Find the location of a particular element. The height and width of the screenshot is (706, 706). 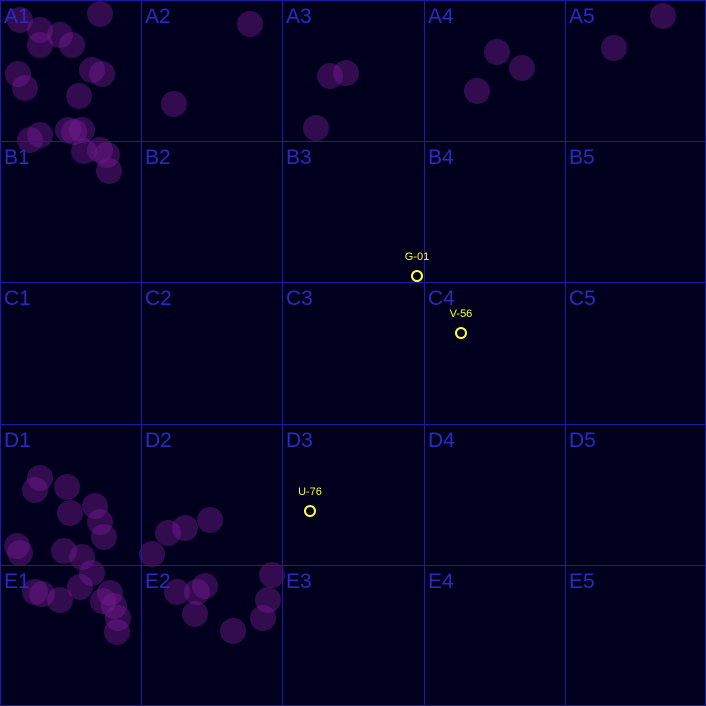

cell-label-a1: A1 is located at coordinates (17, 16).